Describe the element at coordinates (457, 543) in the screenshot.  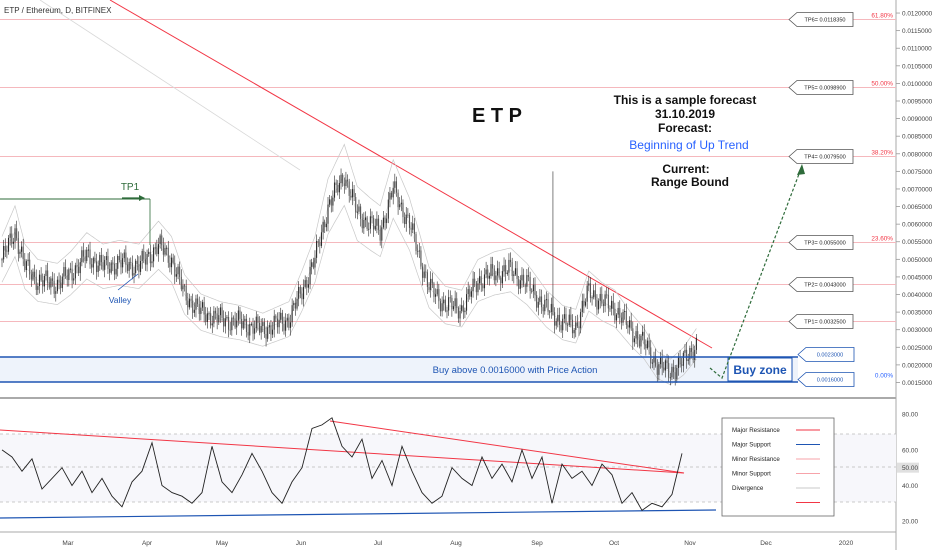
I see `time-axis: Mar Apr May Jun Jul Aug Sep Oct Nov Dec 2020` at that location.